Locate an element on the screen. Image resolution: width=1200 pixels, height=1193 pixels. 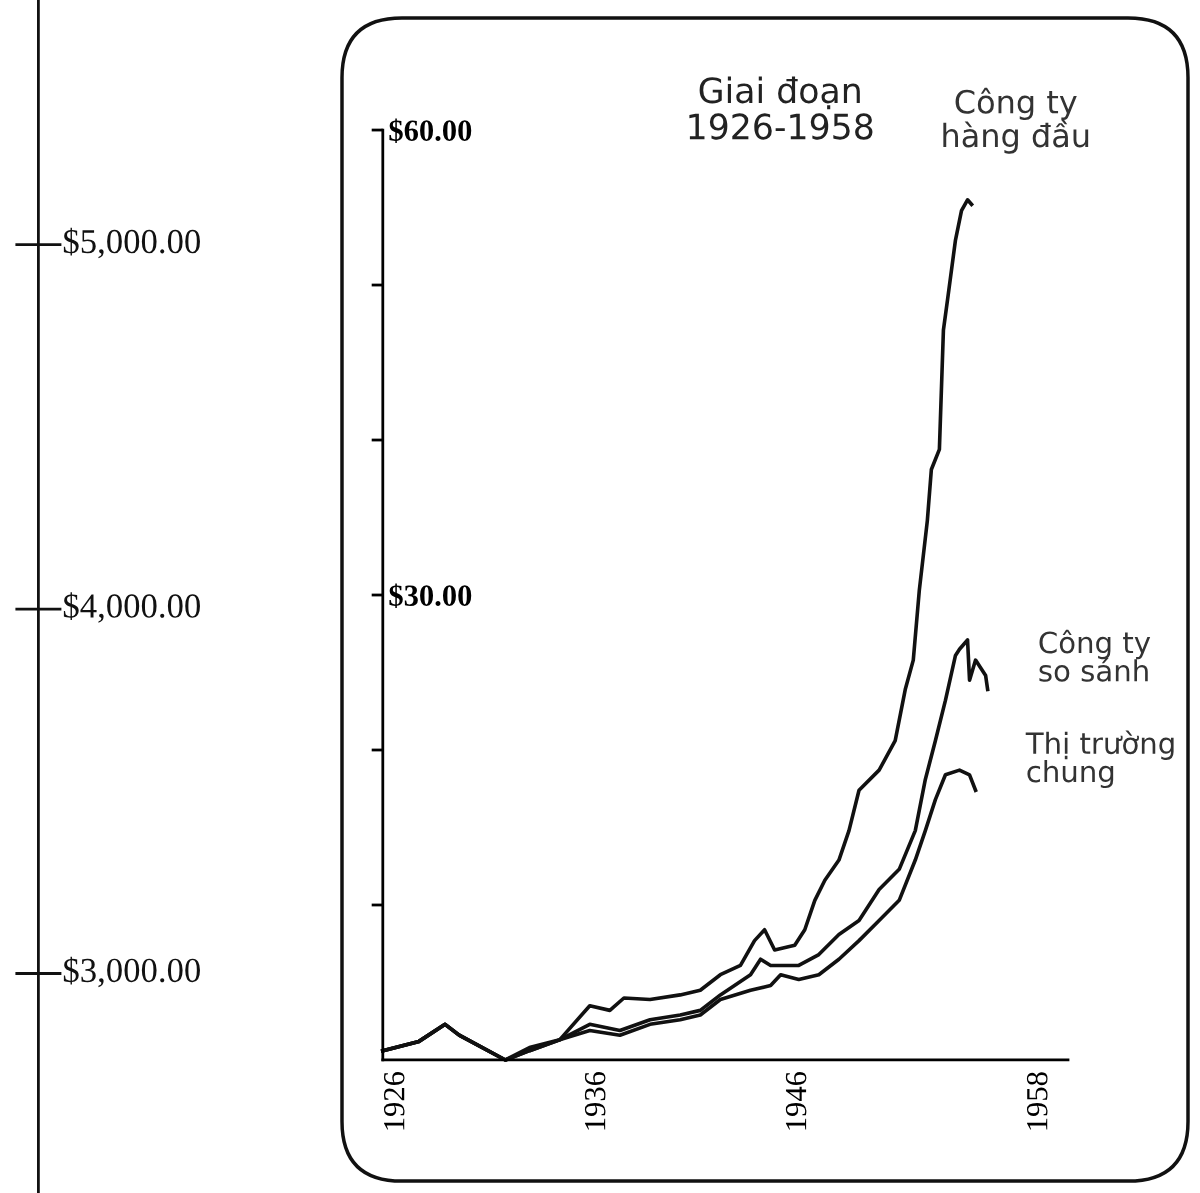
x-tick-label: 1936 is located at coordinates (595, 1101).